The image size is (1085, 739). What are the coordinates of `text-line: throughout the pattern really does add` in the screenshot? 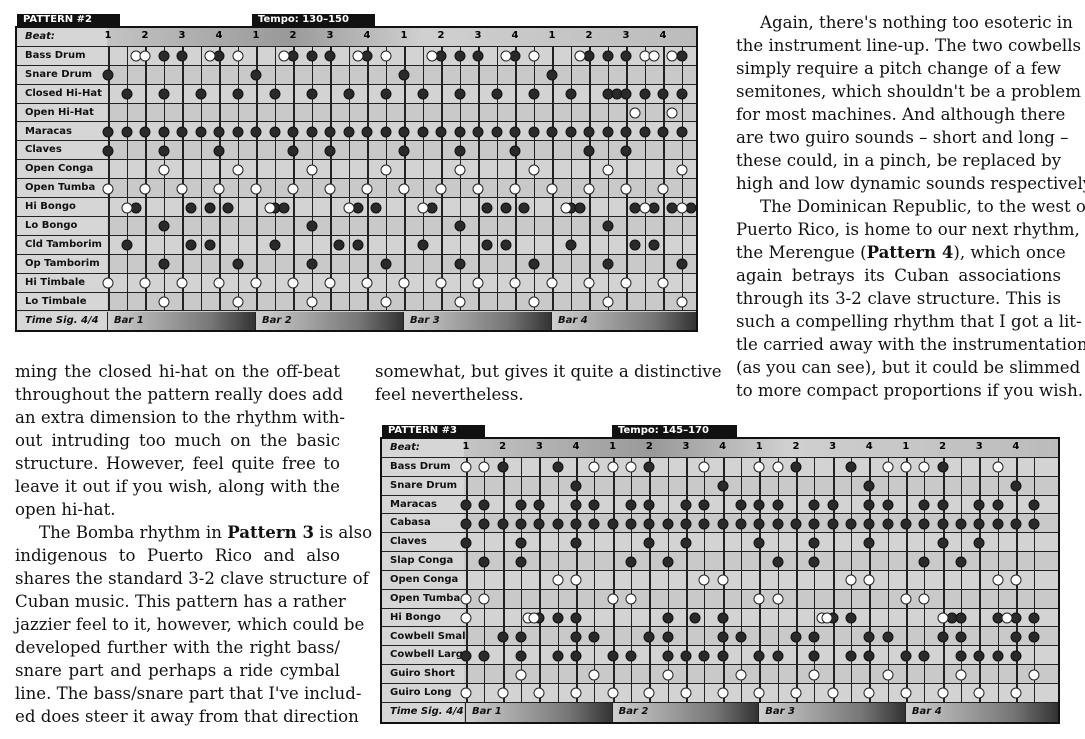 It's located at (179, 394).